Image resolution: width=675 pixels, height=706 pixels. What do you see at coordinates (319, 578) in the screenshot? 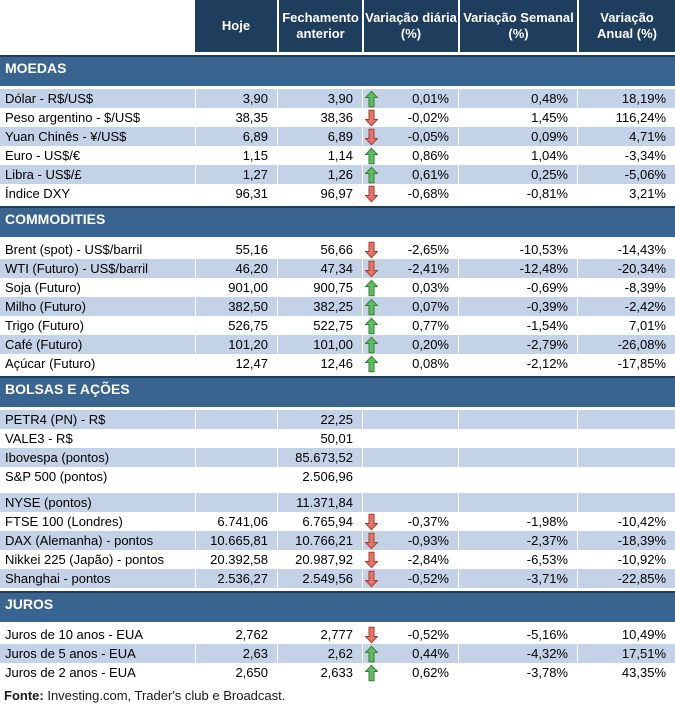
I see `fechamento-anterior-value: 2.549,56` at bounding box center [319, 578].